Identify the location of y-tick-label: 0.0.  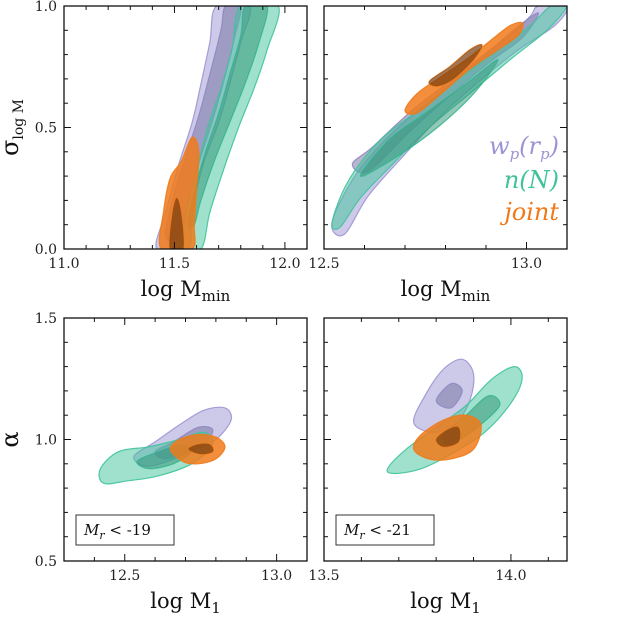
(46, 250).